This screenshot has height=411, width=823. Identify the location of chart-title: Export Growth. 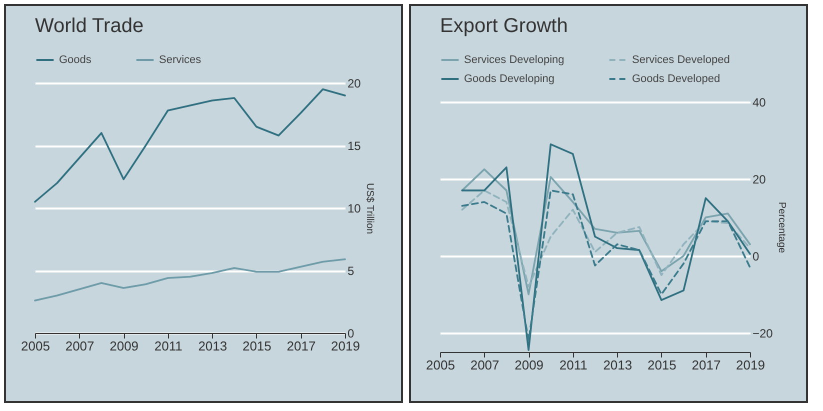
(504, 26).